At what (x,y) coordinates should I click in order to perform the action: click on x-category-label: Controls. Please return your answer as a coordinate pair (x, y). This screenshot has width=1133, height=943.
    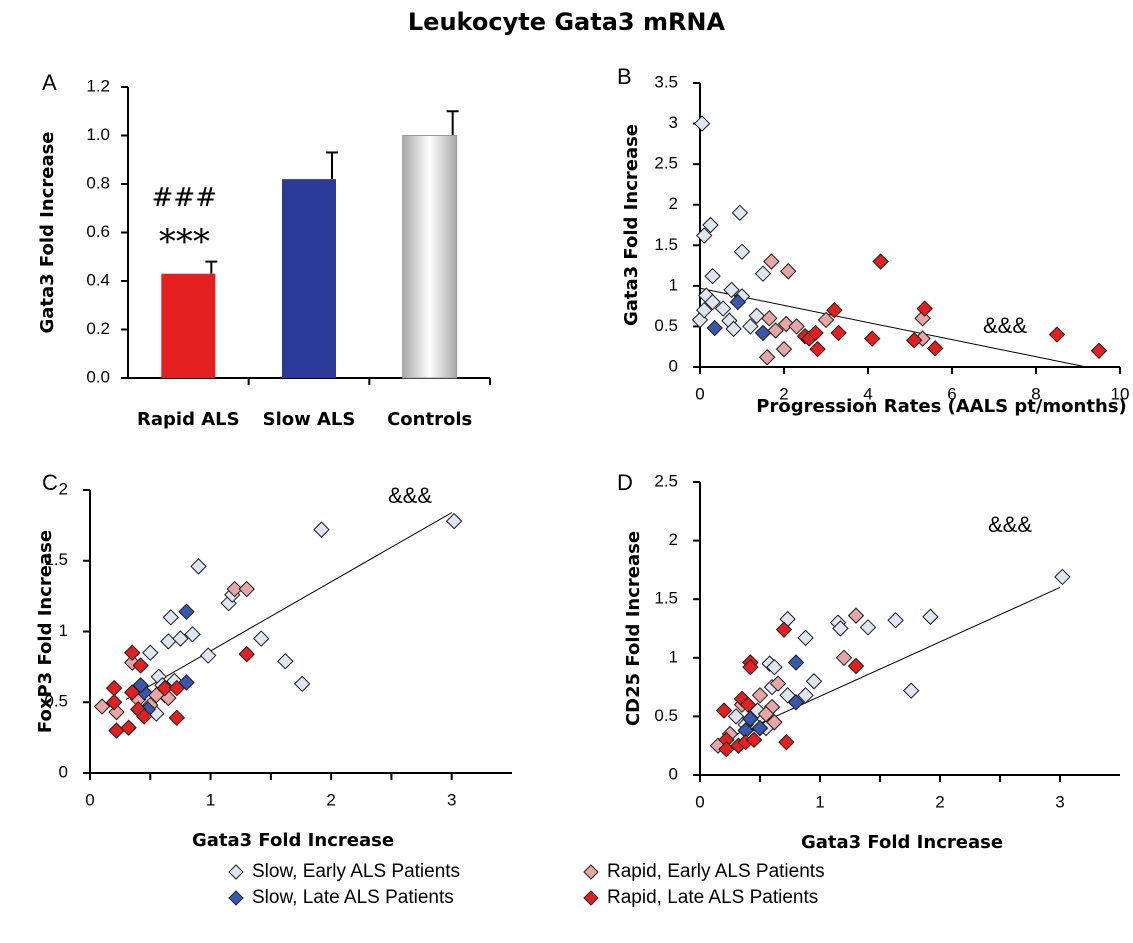
    Looking at the image, I should click on (429, 419).